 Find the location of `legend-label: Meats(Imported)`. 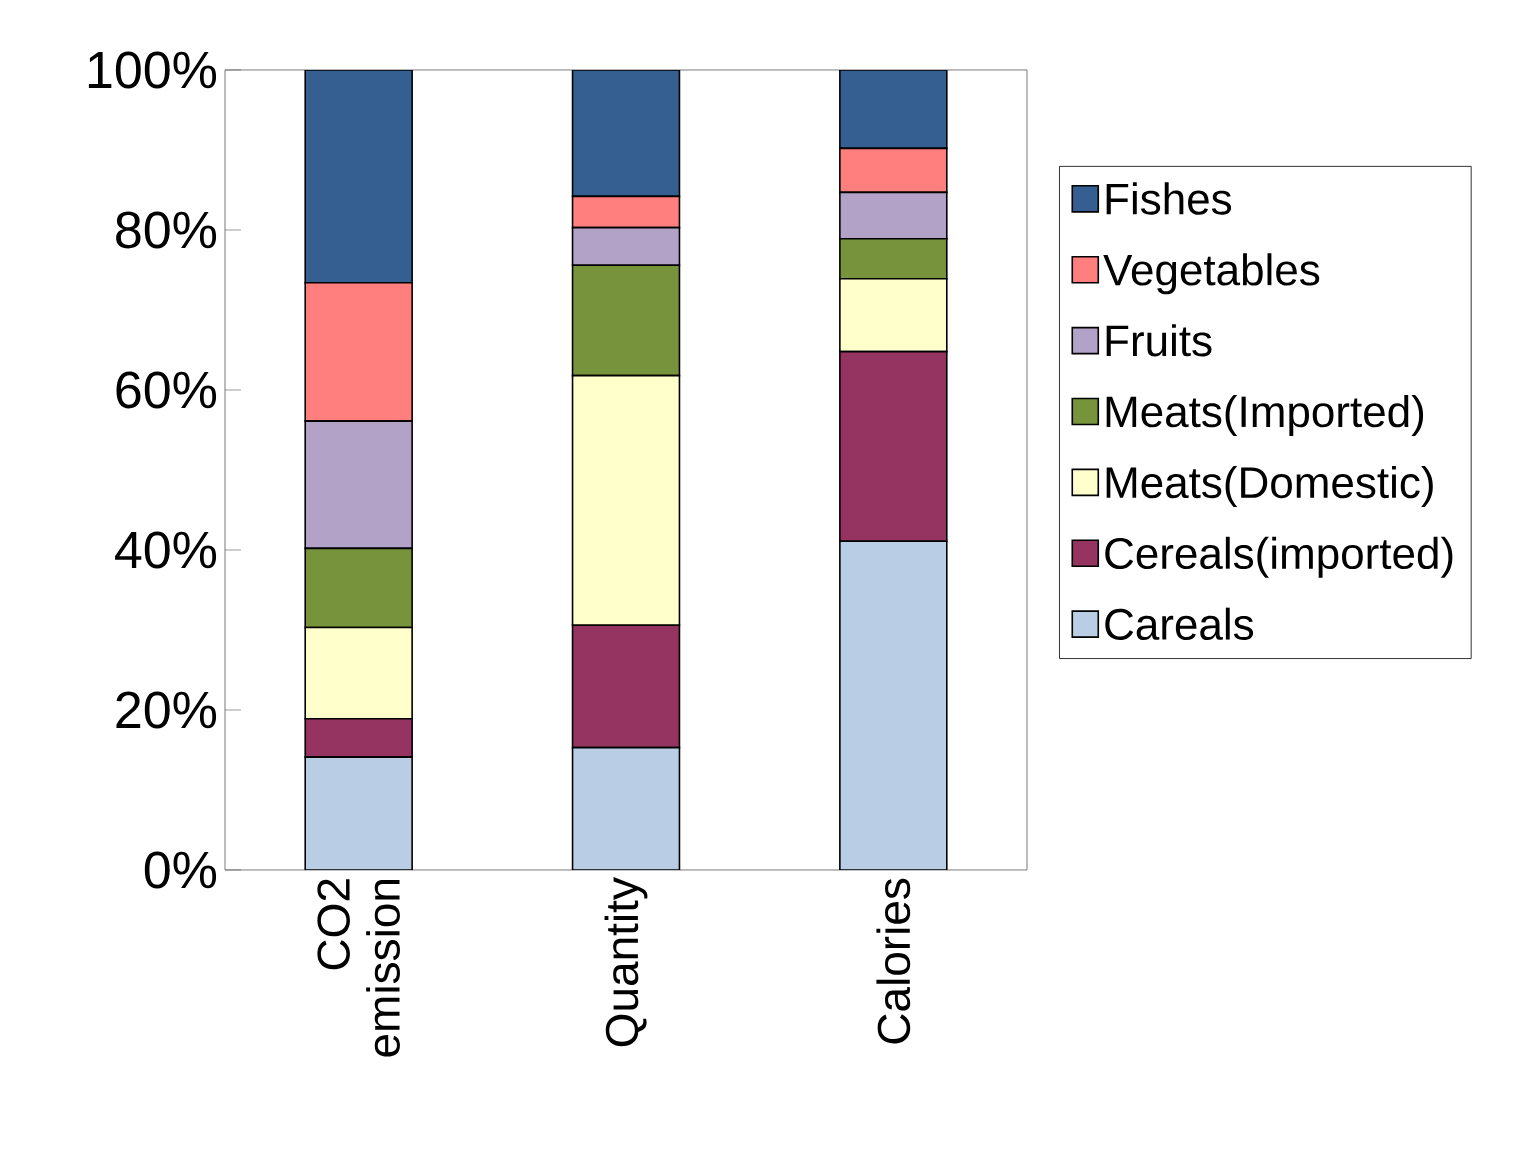

legend-label: Meats(Imported) is located at coordinates (1265, 416).